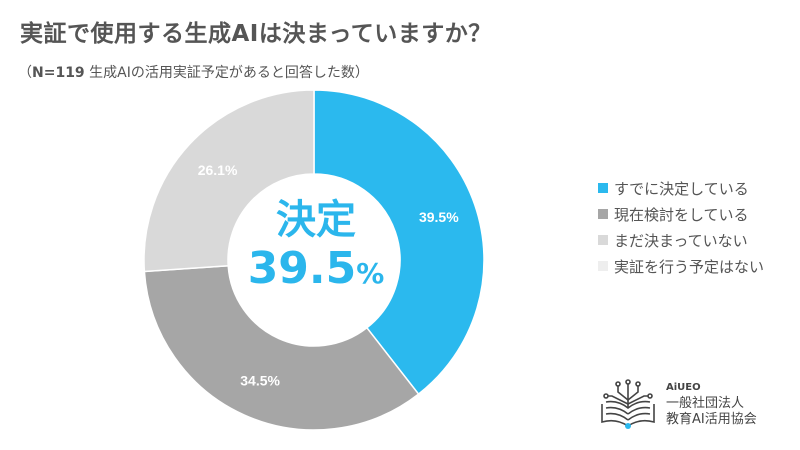 The width and height of the screenshot is (800, 450). I want to click on aiueo-logo: AiUEO 一般社団法人 教育AI活用協会, so click(677, 404).